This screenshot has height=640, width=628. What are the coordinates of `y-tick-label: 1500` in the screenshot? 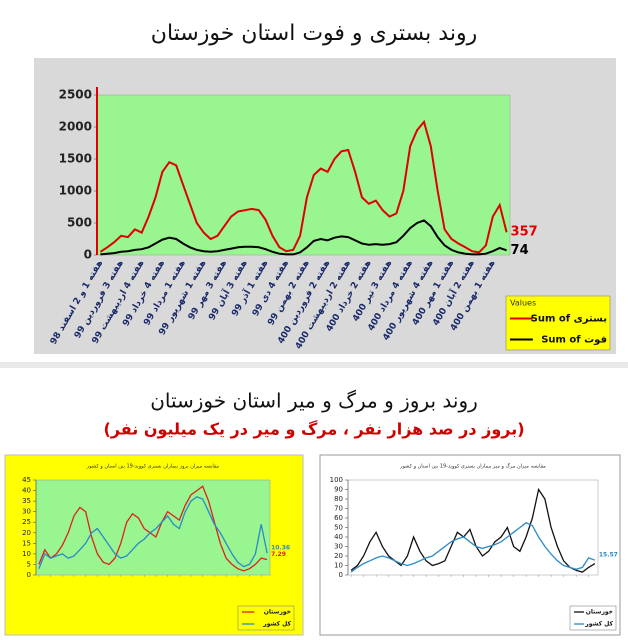 It's located at (75, 159).